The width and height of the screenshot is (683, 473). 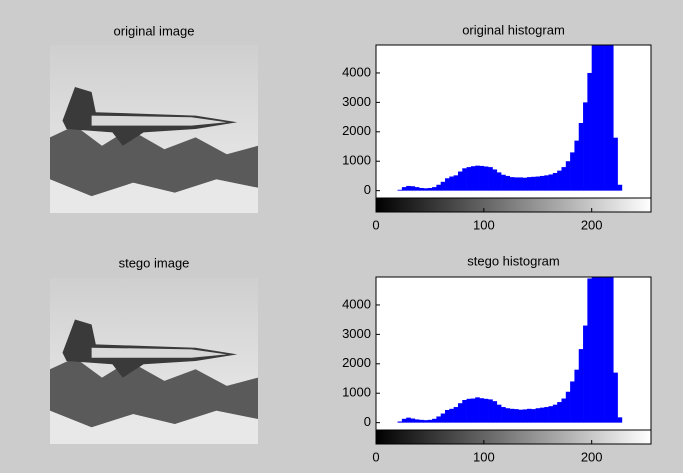 What do you see at coordinates (154, 427) in the screenshot?
I see `image-snow` at bounding box center [154, 427].